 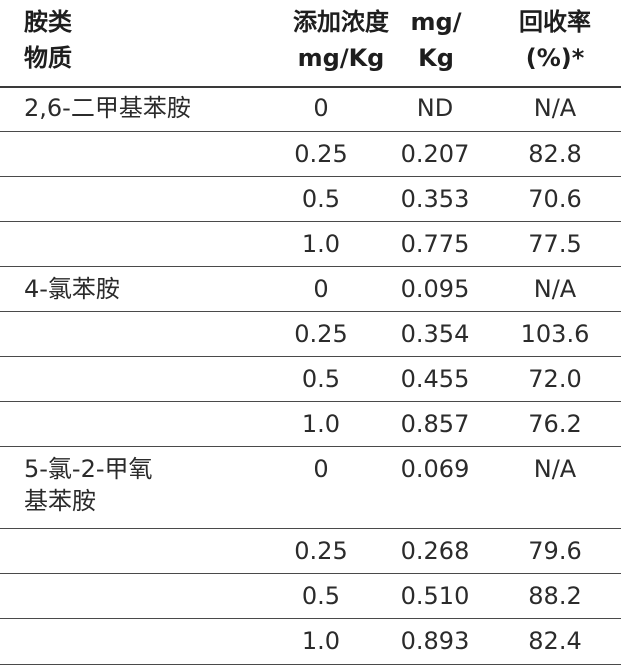 What do you see at coordinates (341, 40) in the screenshot?
I see `header-added-concentration: 添加浓度 mg/Kg` at bounding box center [341, 40].